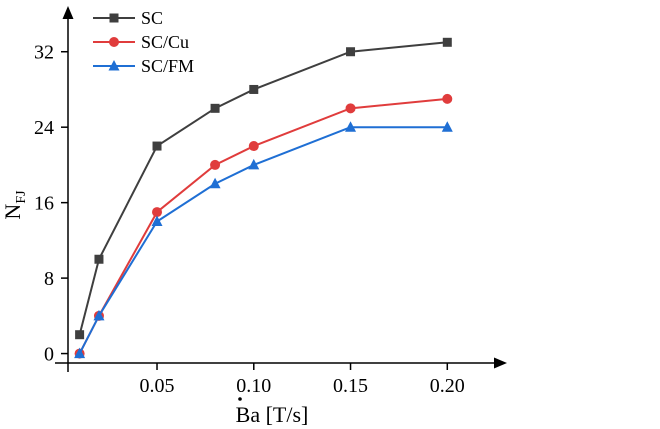  I want to click on y-tick-label: 32, so click(44, 53).